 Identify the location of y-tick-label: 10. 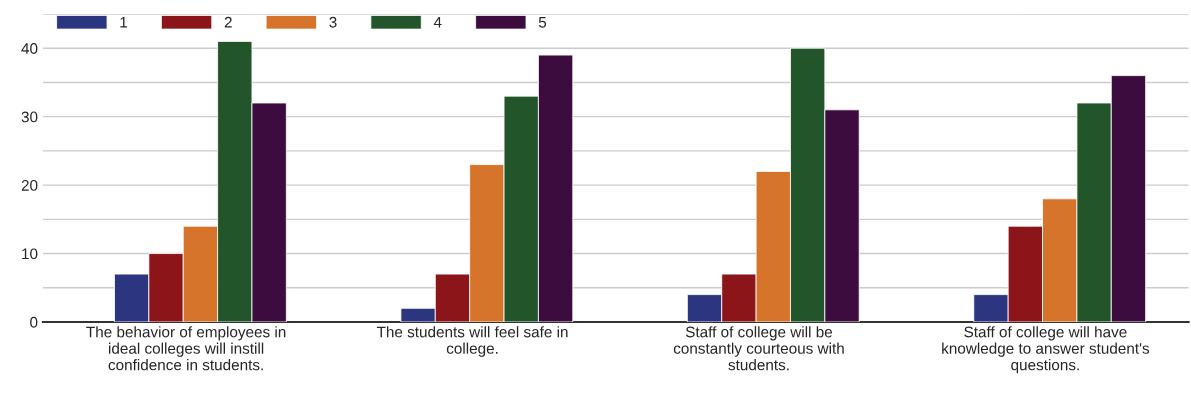
(30, 254).